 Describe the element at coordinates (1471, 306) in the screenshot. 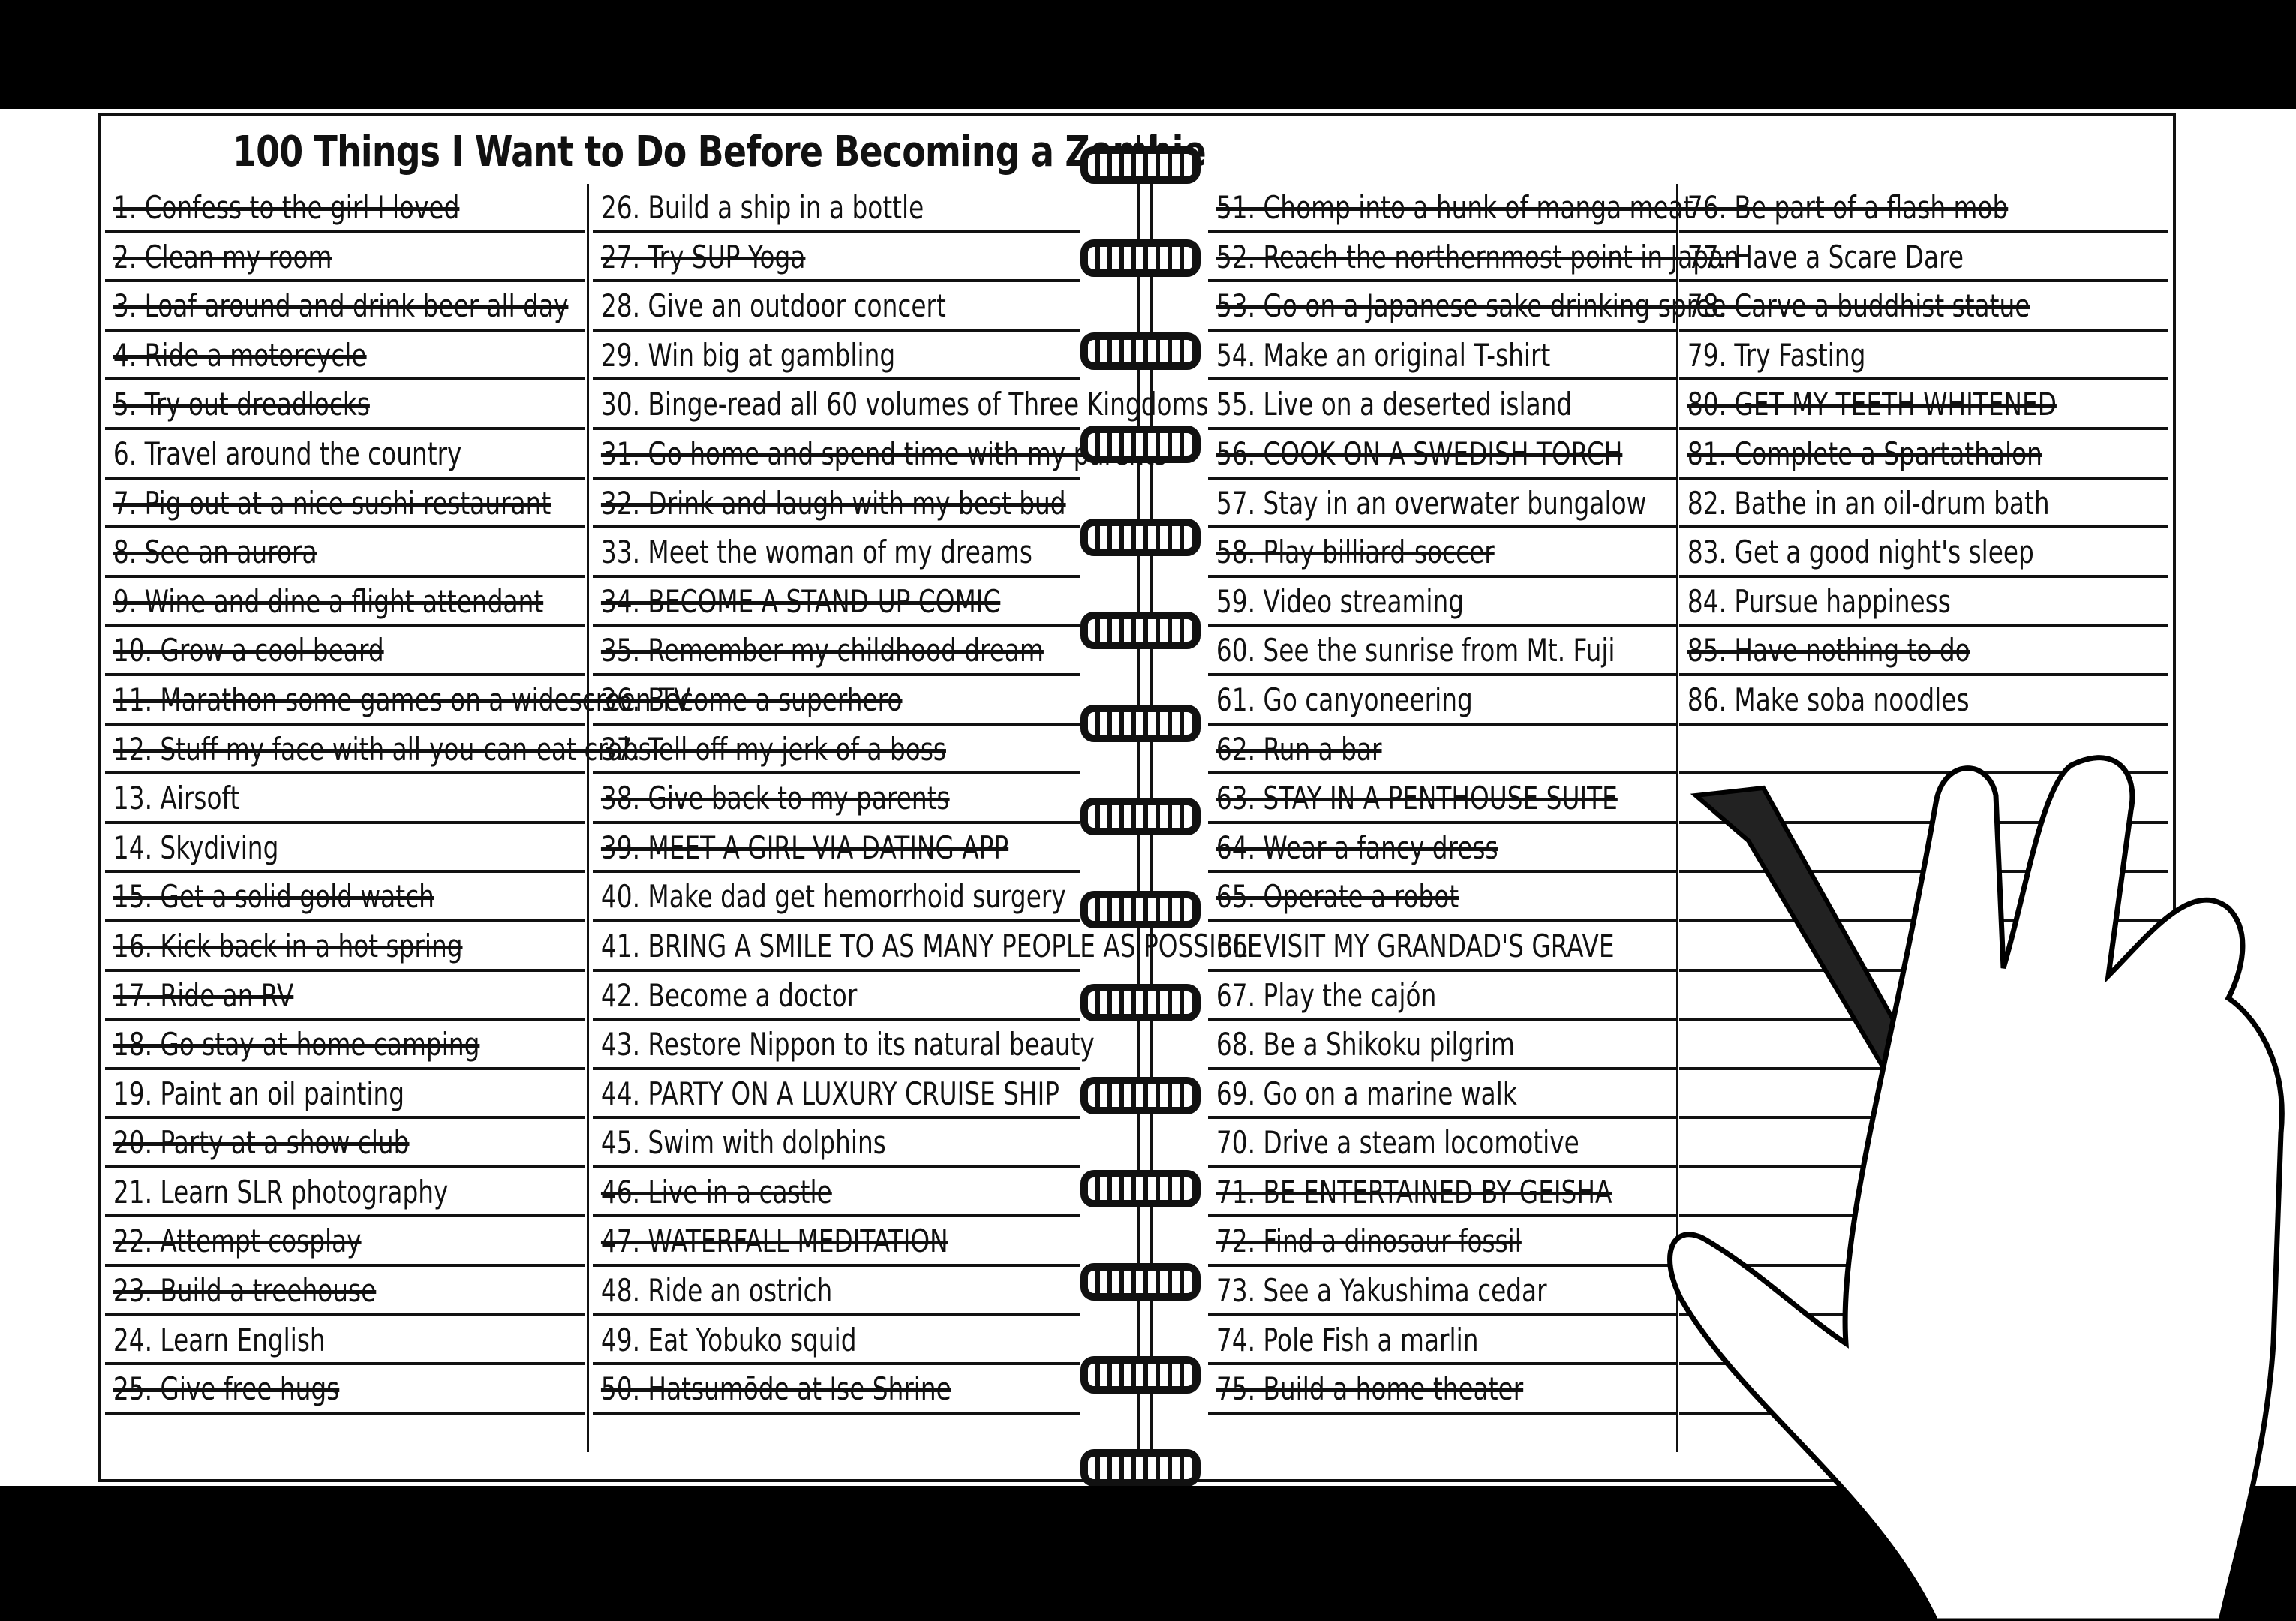

I see `list-item-text: 53. Go on a Japanese sake drinking spree` at that location.